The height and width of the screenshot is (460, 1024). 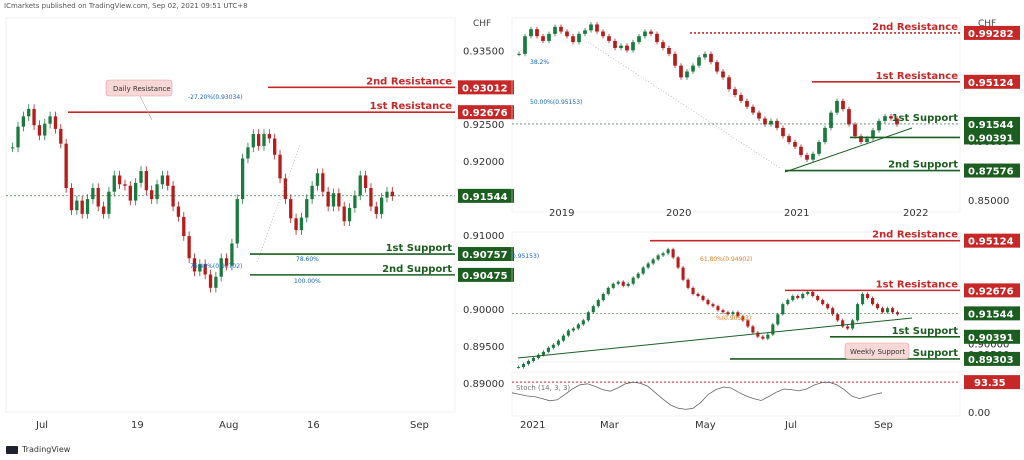 What do you see at coordinates (733, 318) in the screenshot?
I see `daily-fib-label: %(0.90593)` at bounding box center [733, 318].